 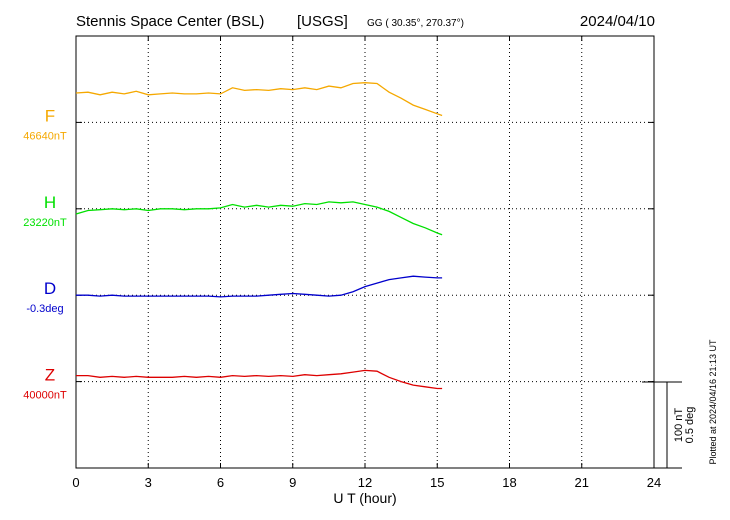 What do you see at coordinates (75, 482) in the screenshot?
I see `x-tick-label: 0` at bounding box center [75, 482].